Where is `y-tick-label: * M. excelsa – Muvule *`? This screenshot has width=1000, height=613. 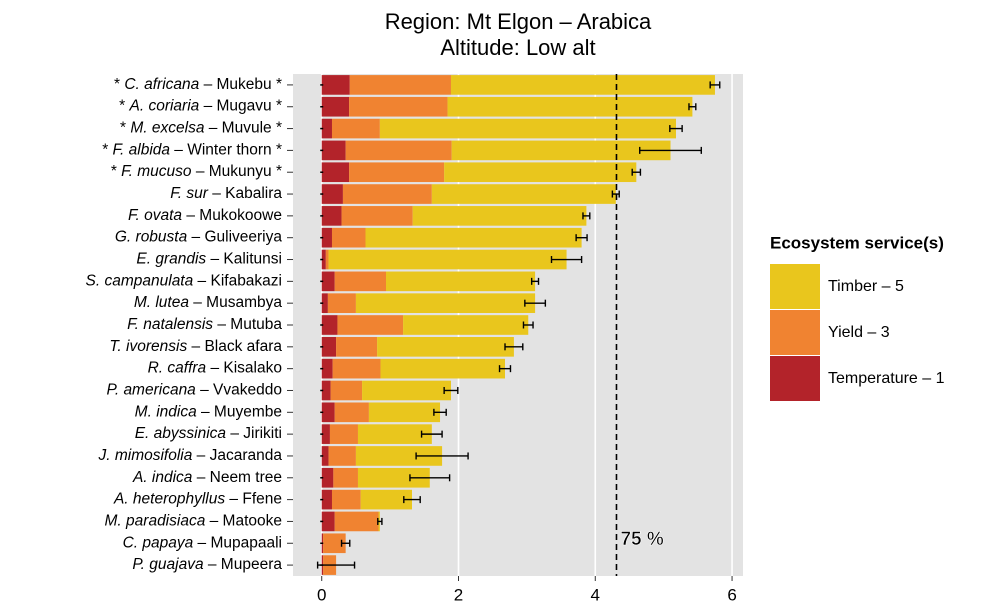
y-tick-label: * M. excelsa – Muvule * is located at coordinates (201, 128).